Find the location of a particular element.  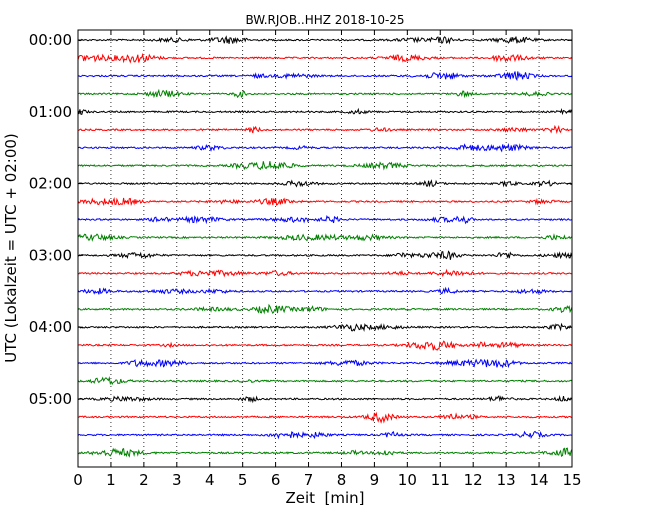

x-tick-label: 3 is located at coordinates (177, 480).